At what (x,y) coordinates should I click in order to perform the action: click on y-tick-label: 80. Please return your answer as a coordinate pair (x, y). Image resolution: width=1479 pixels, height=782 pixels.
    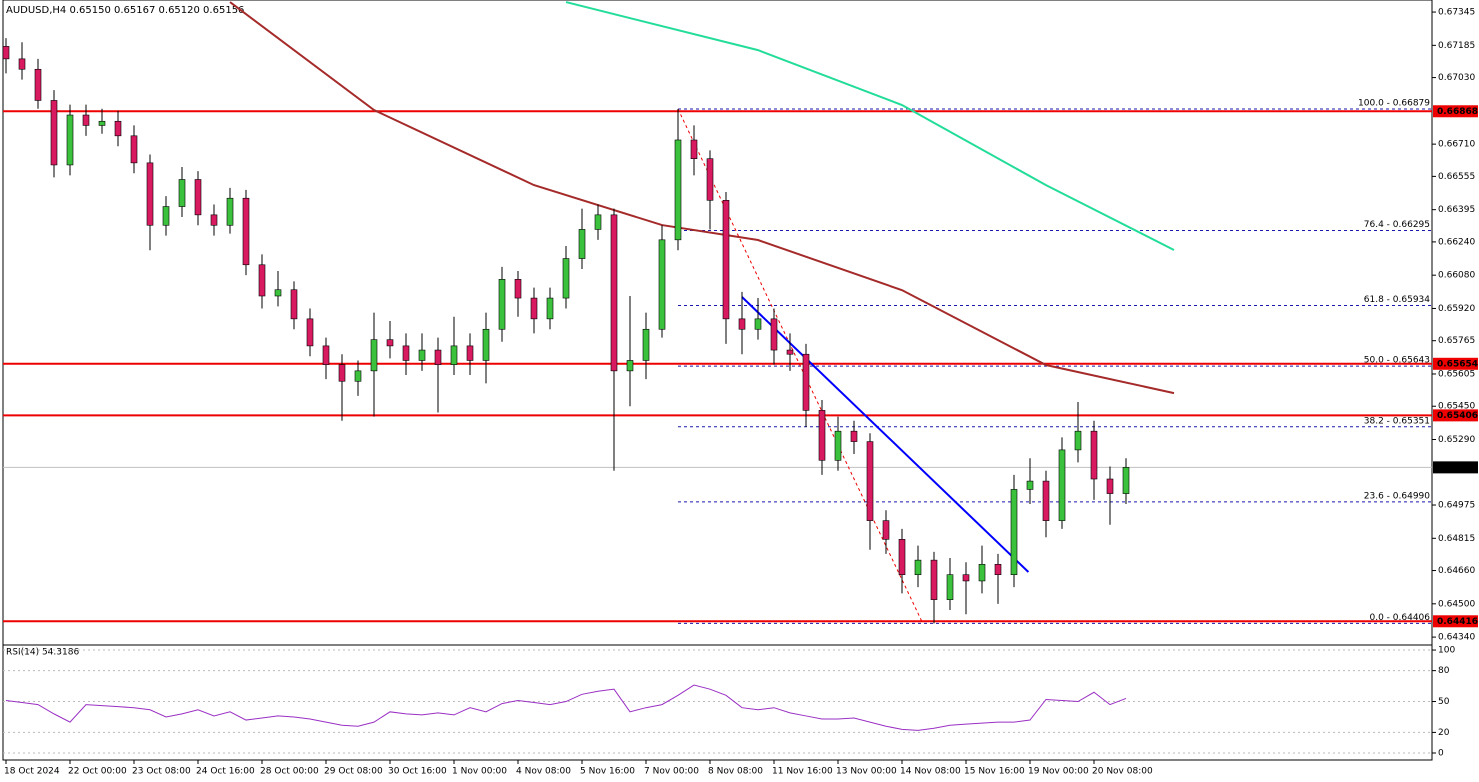
    Looking at the image, I should click on (1444, 671).